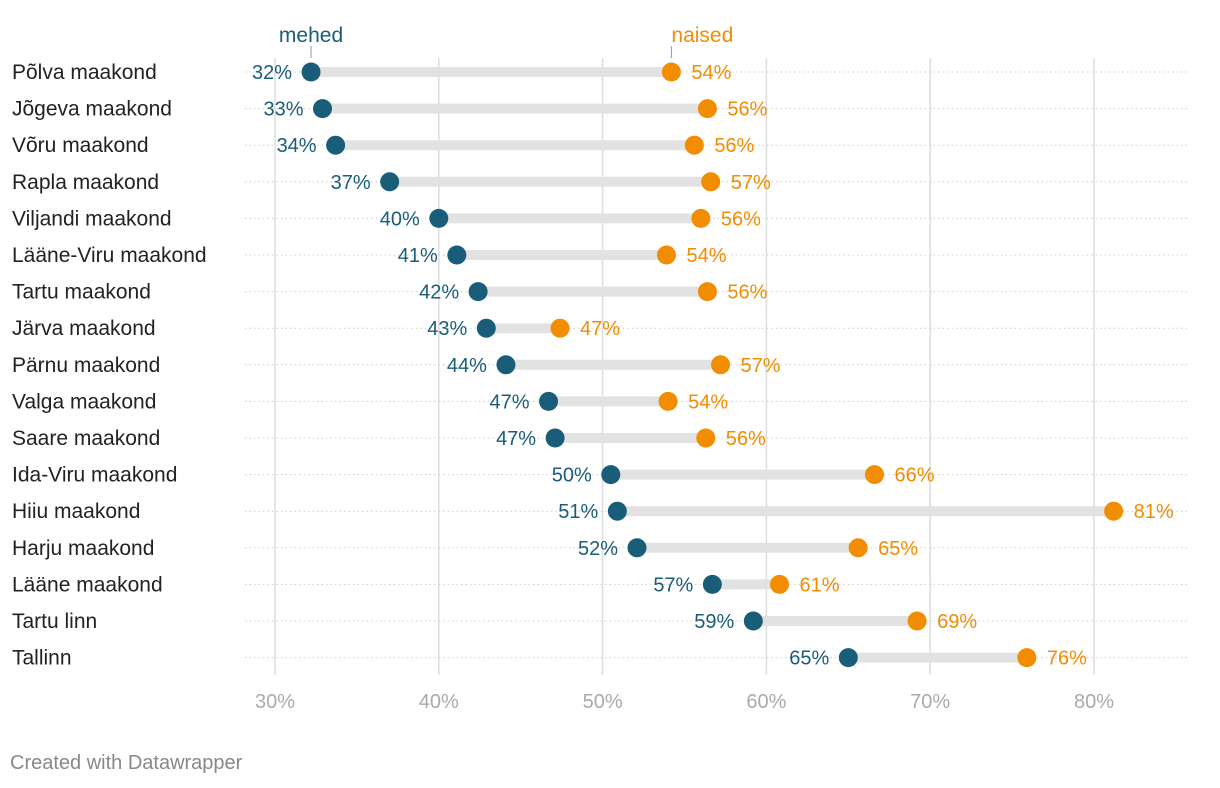  Describe the element at coordinates (86, 365) in the screenshot. I see `category-label: Pärnu maakond` at that location.